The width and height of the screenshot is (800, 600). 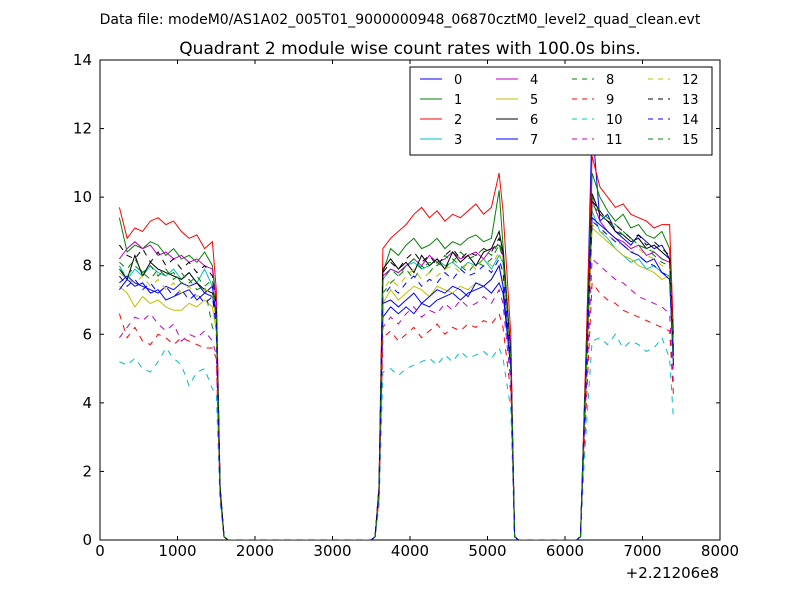 I want to click on legend-label-14: 14, so click(x=690, y=120).